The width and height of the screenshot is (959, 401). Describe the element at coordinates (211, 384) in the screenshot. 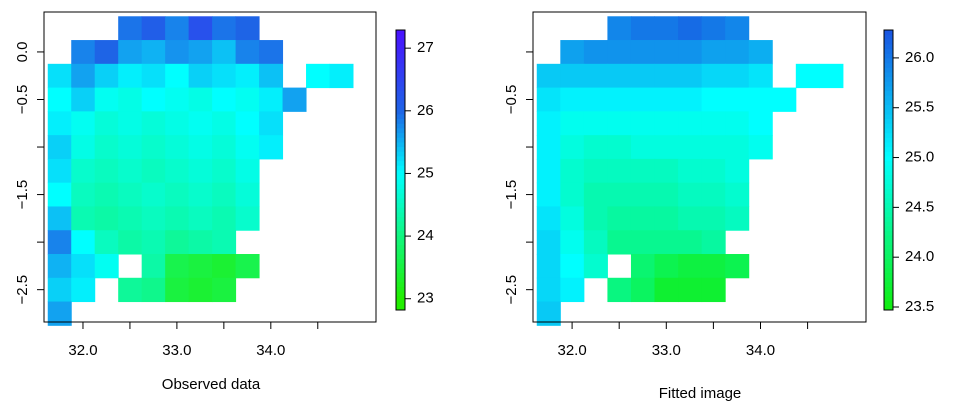

I see `x-axis-label: Observed data` at that location.